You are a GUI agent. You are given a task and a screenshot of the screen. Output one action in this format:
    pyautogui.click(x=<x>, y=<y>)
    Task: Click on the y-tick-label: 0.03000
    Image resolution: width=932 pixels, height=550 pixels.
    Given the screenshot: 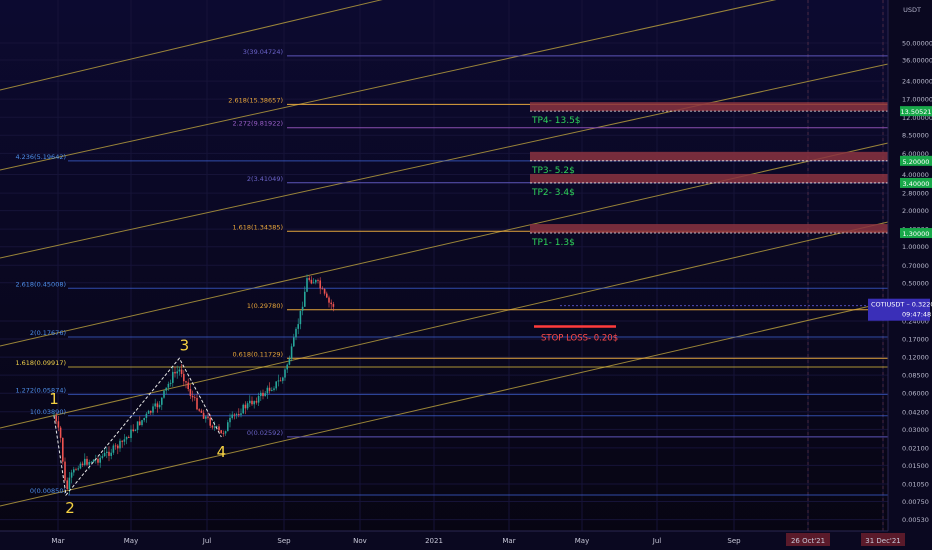 What is the action you would take?
    pyautogui.click(x=915, y=430)
    